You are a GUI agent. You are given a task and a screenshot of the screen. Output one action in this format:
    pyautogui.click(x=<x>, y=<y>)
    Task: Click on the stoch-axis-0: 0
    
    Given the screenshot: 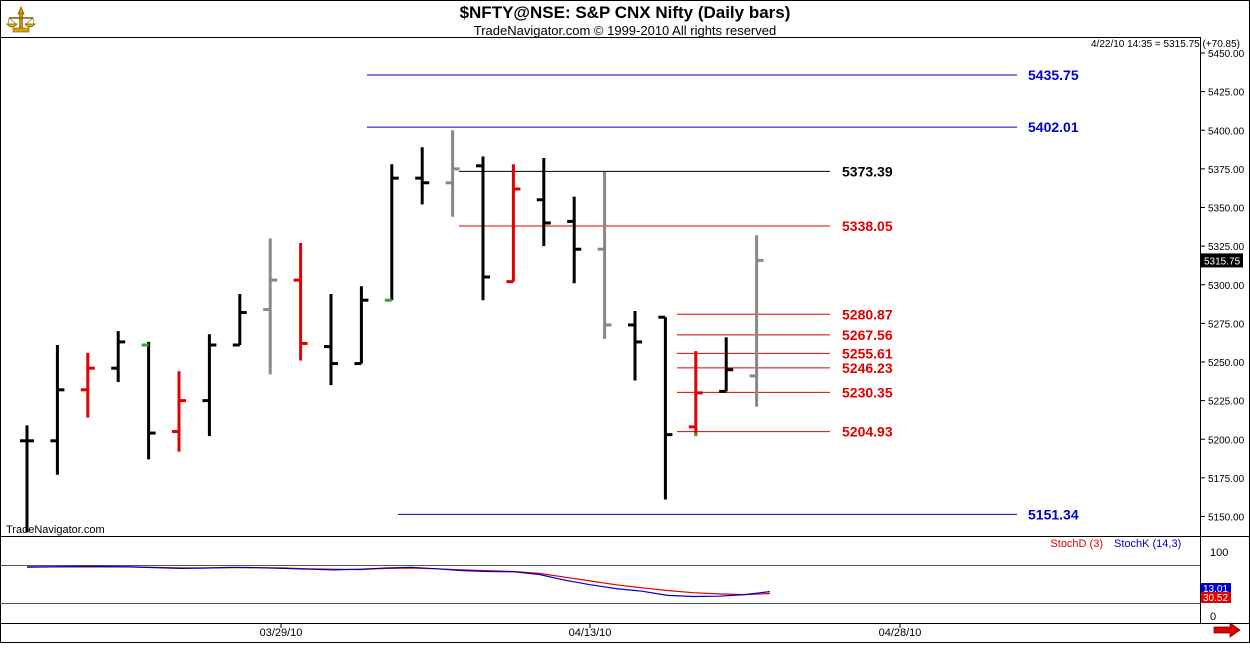 What is the action you would take?
    pyautogui.click(x=1213, y=617)
    